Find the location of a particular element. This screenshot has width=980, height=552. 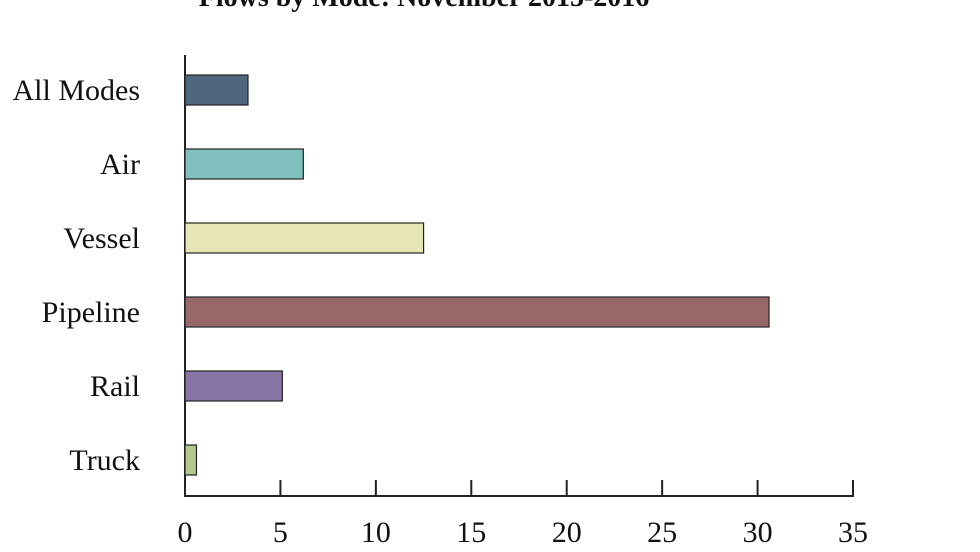

x-tick-label: 10 is located at coordinates (376, 532).